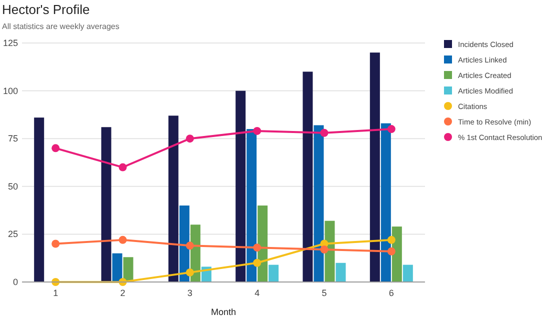 The image size is (550, 321). What do you see at coordinates (391, 293) in the screenshot?
I see `x-tick-label: 6` at bounding box center [391, 293].